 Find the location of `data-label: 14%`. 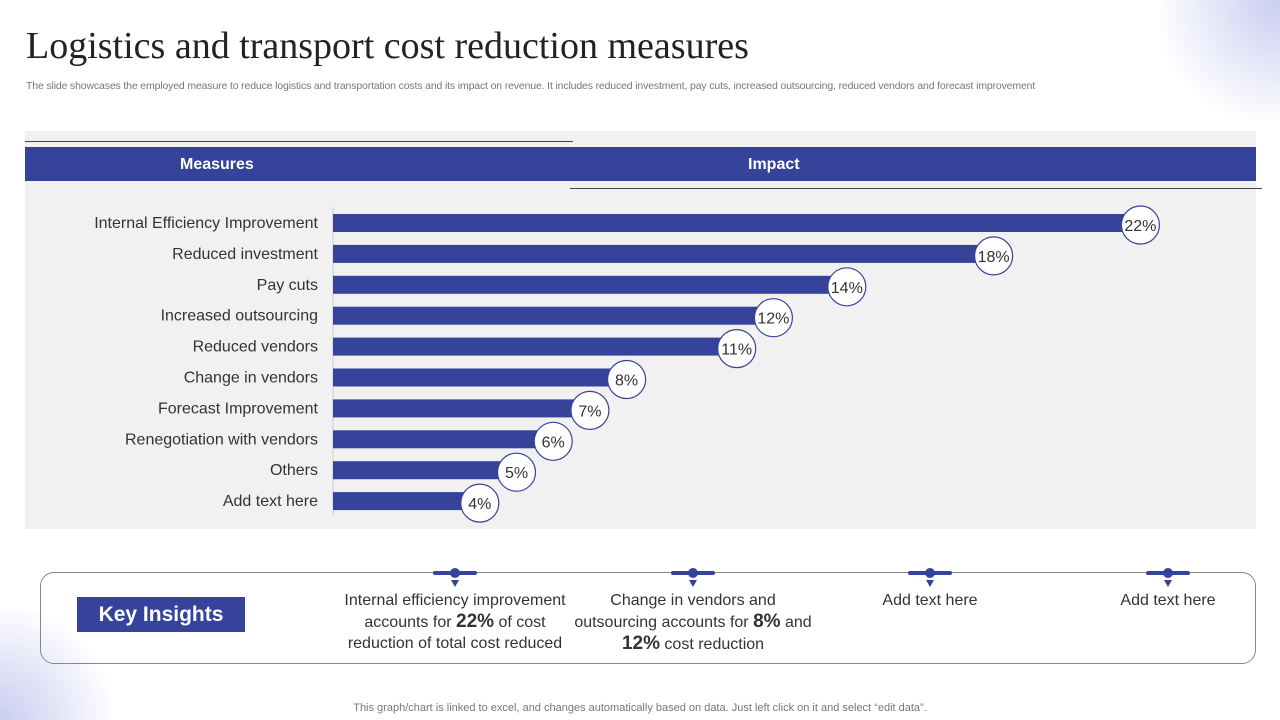

data-label: 14% is located at coordinates (847, 288).